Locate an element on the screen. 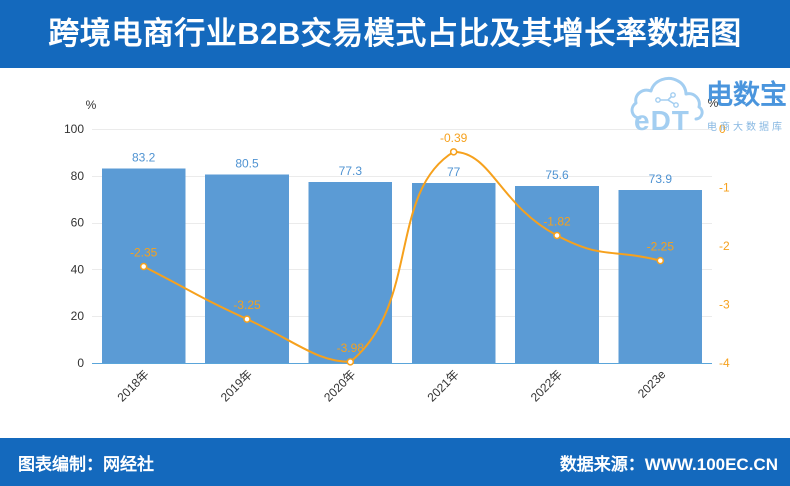  x-tick-label: 2022年 is located at coordinates (546, 385).